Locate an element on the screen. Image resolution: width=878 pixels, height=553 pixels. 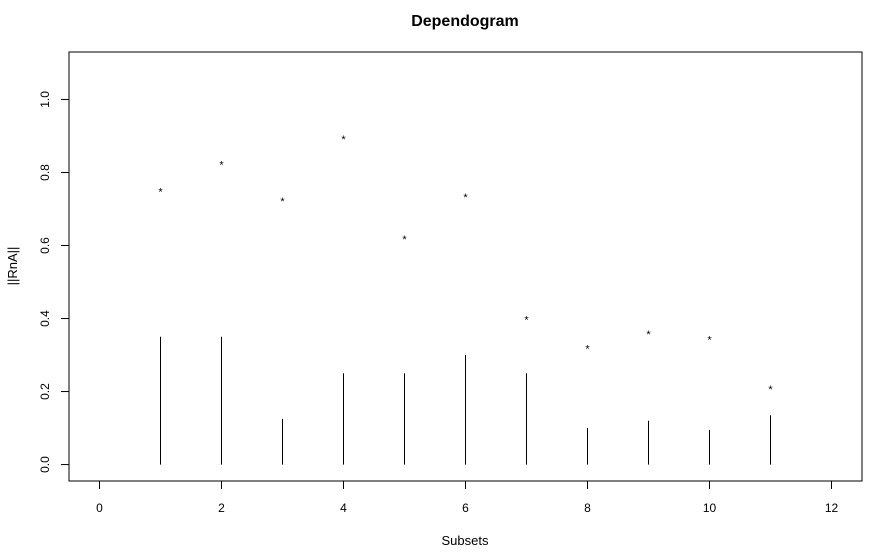
x-axis: 0 2 4 6 8 10 12 is located at coordinates (467, 497).